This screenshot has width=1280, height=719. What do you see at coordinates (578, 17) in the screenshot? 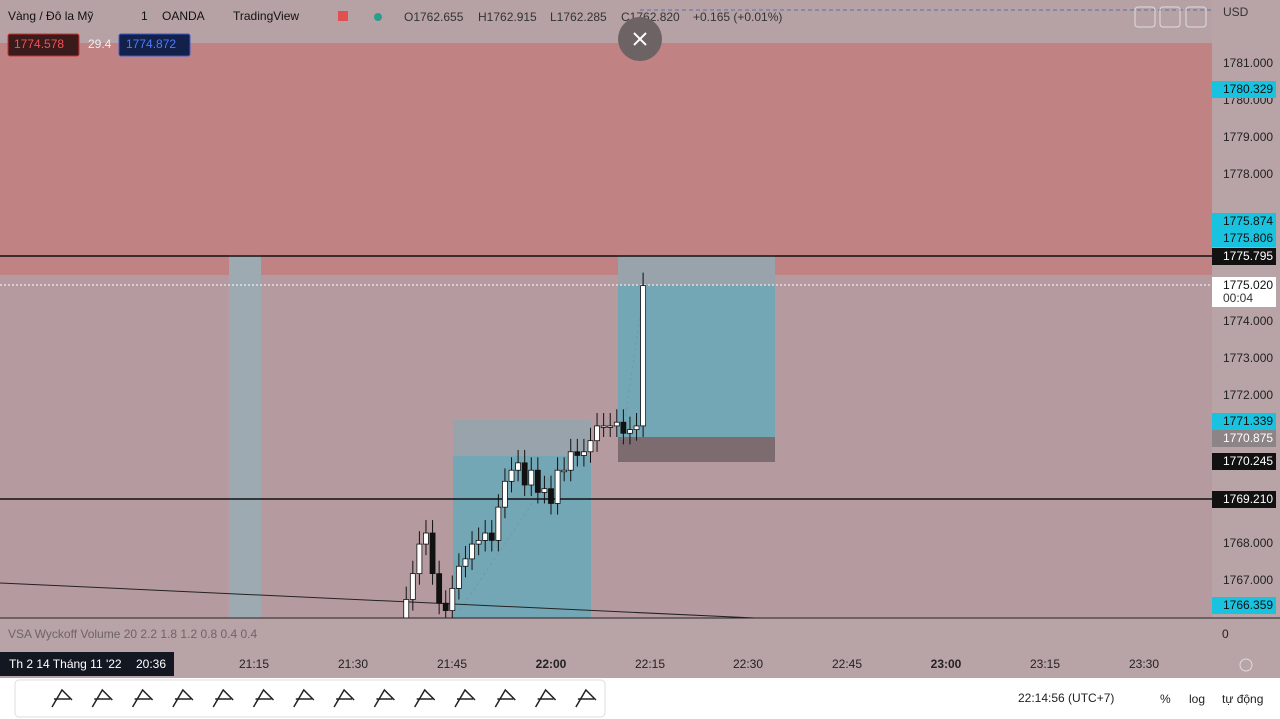
I see `ohlc-value: L1762.285` at bounding box center [578, 17].